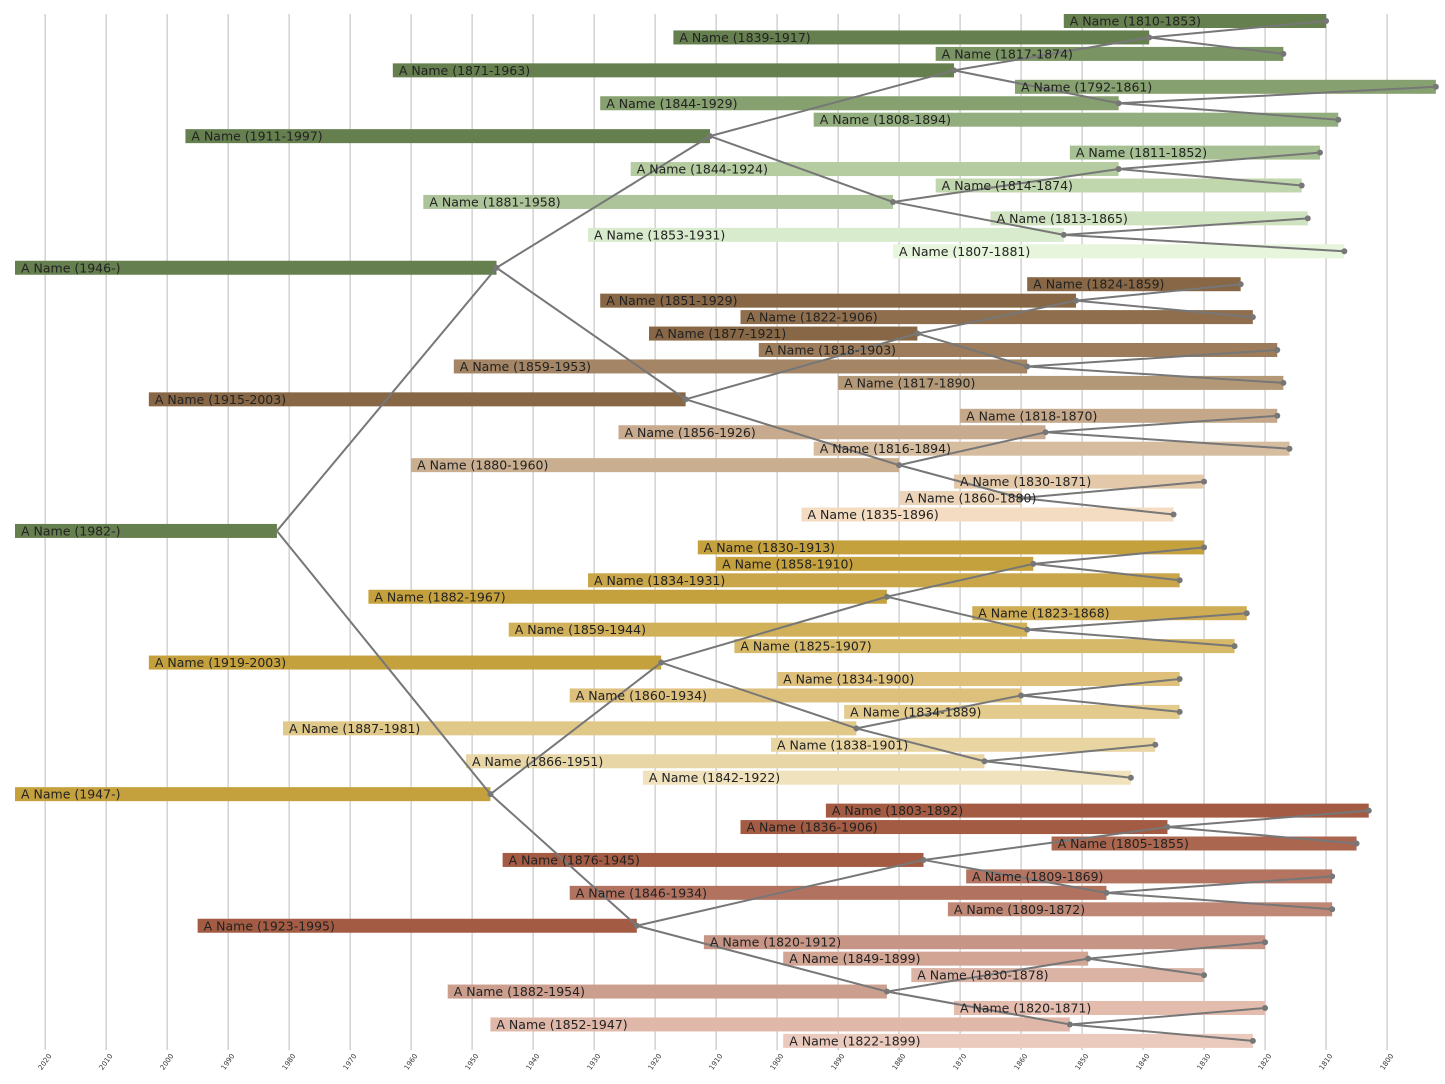 The height and width of the screenshot is (1084, 1445). I want to click on x-tick-label: 2000, so click(167, 1061).